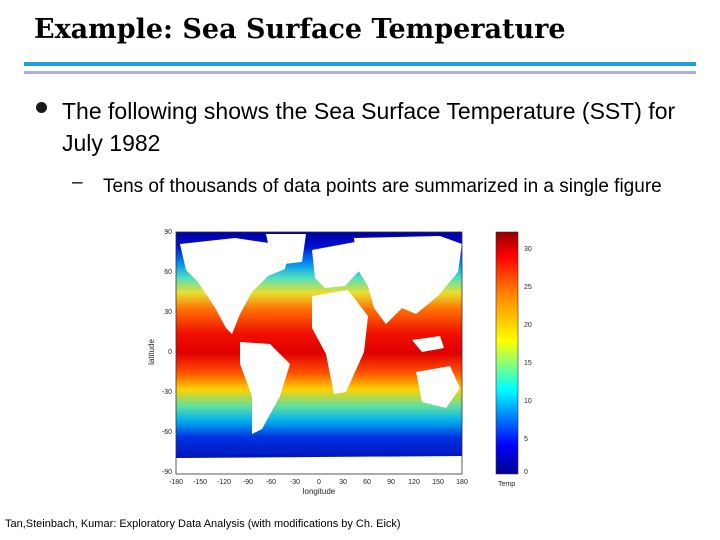  What do you see at coordinates (528, 363) in the screenshot?
I see `colorbar-tick-label: 15` at bounding box center [528, 363].